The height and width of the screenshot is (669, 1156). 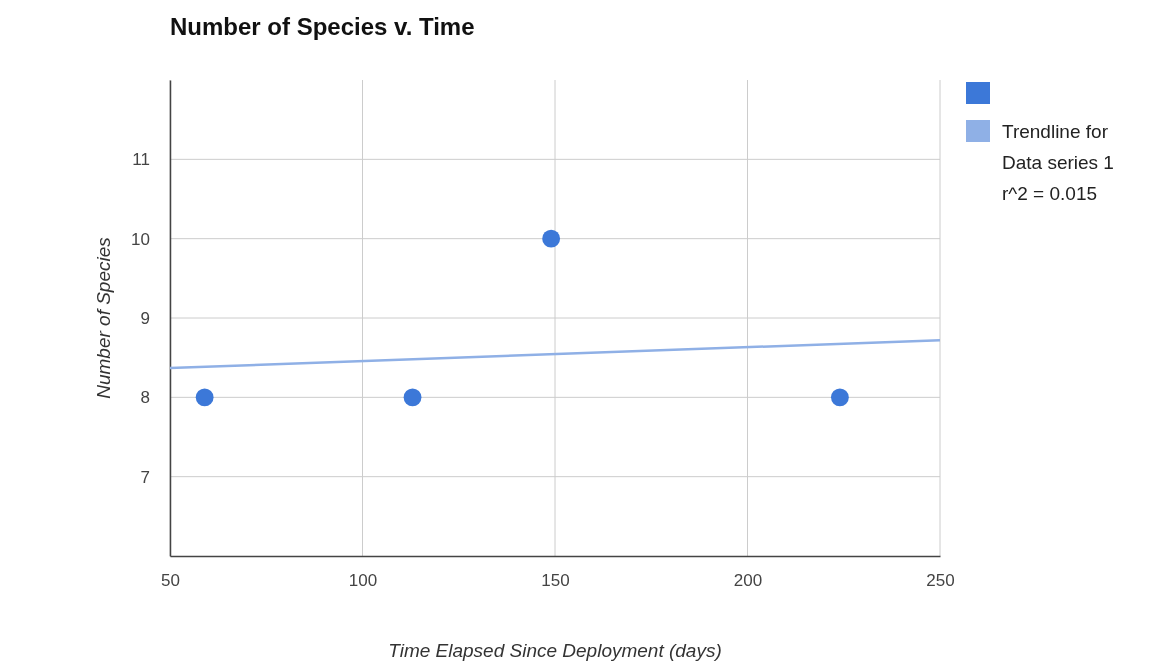 I want to click on legend-label: Trendline for Data series 1 r^2 = 0.015, so click(x=1058, y=162).